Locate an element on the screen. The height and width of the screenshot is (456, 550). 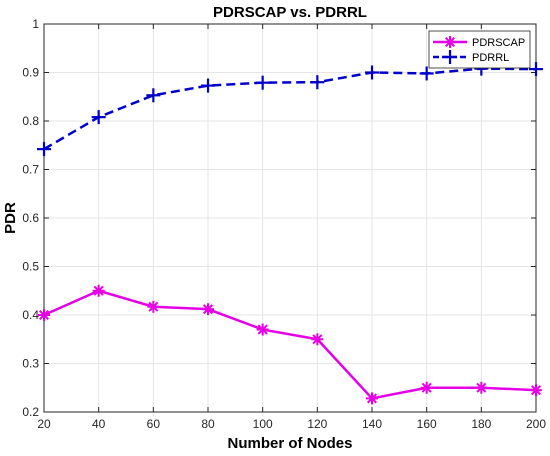
y-tick-label: 0.9 is located at coordinates (30, 73).